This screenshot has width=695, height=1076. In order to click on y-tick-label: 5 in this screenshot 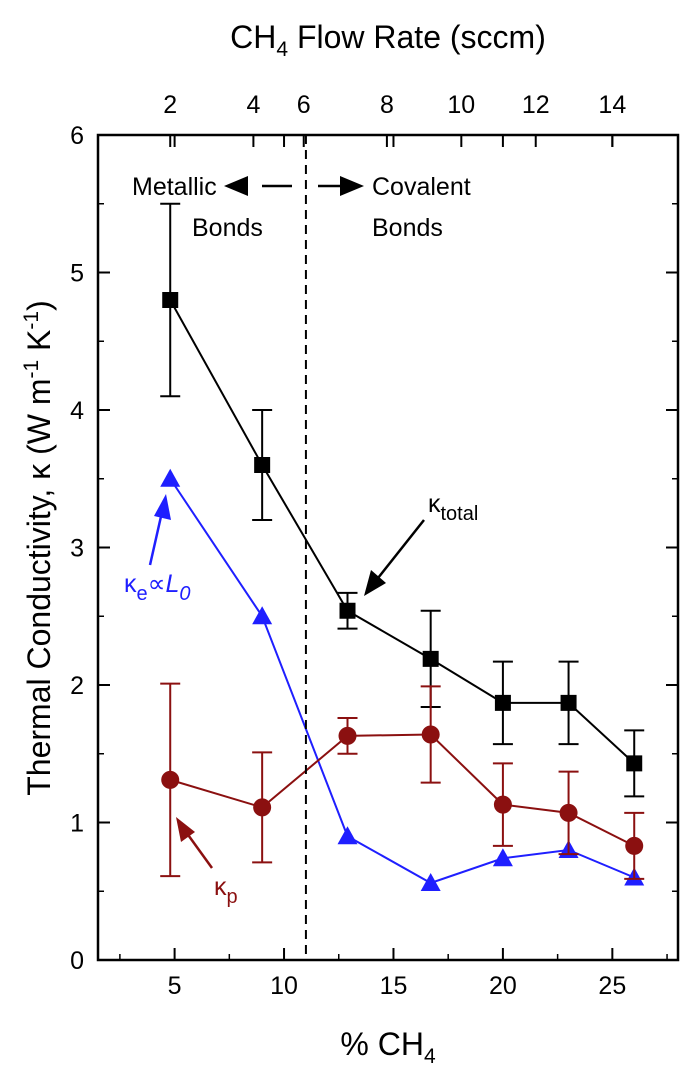, I will do `click(77, 274)`.